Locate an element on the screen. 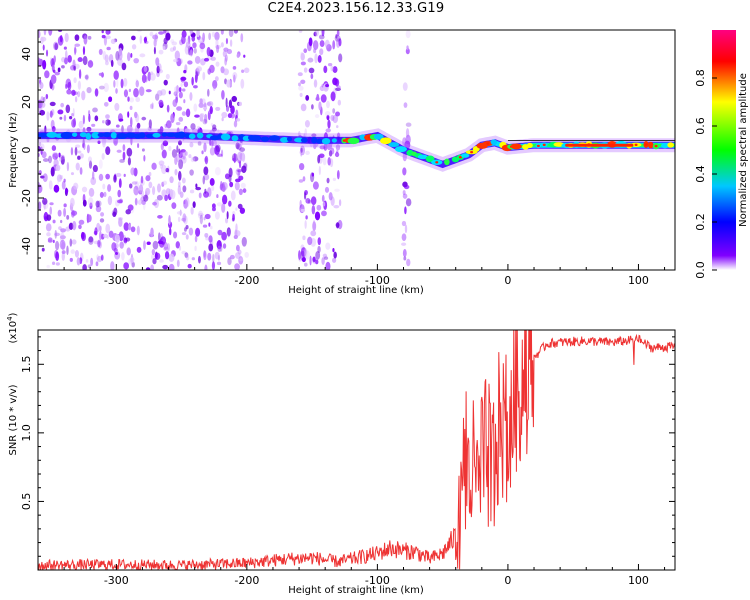 This screenshot has height=600, width=750. colorbar-tick-label: 0.8 is located at coordinates (700, 78).